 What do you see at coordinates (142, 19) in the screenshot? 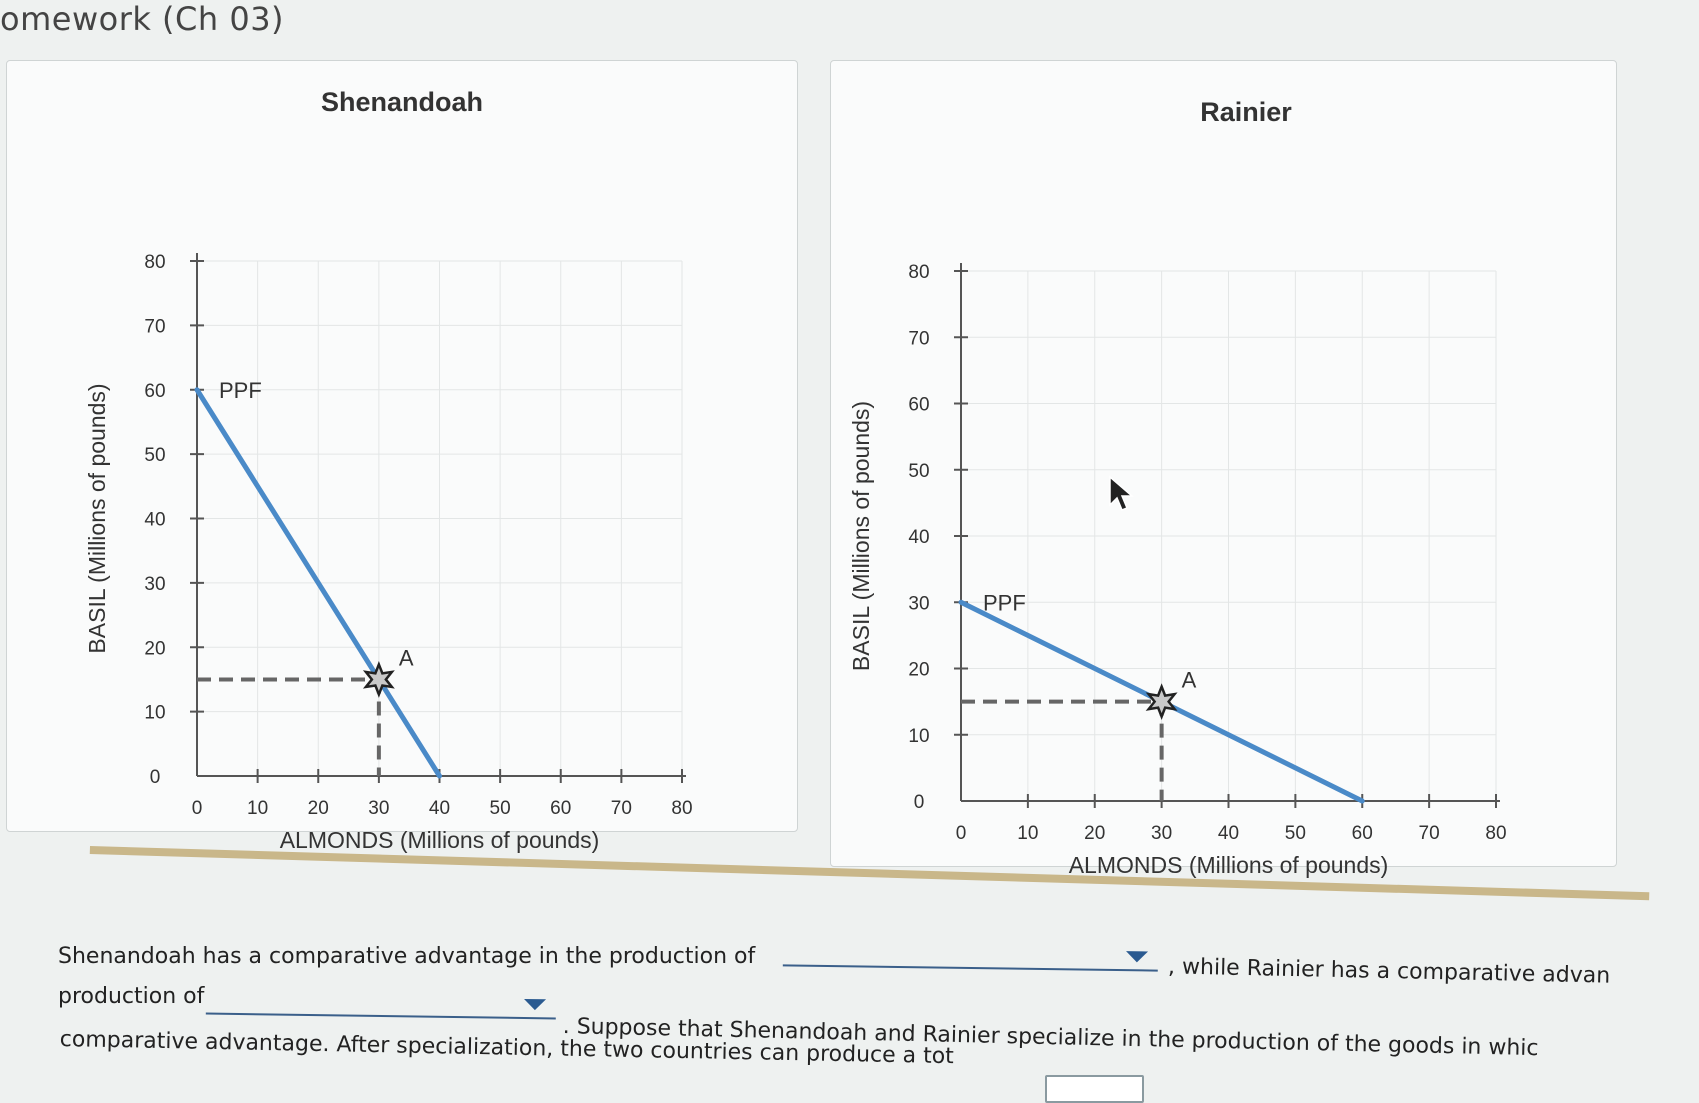
I see `page-title: omework (Ch 03)` at bounding box center [142, 19].